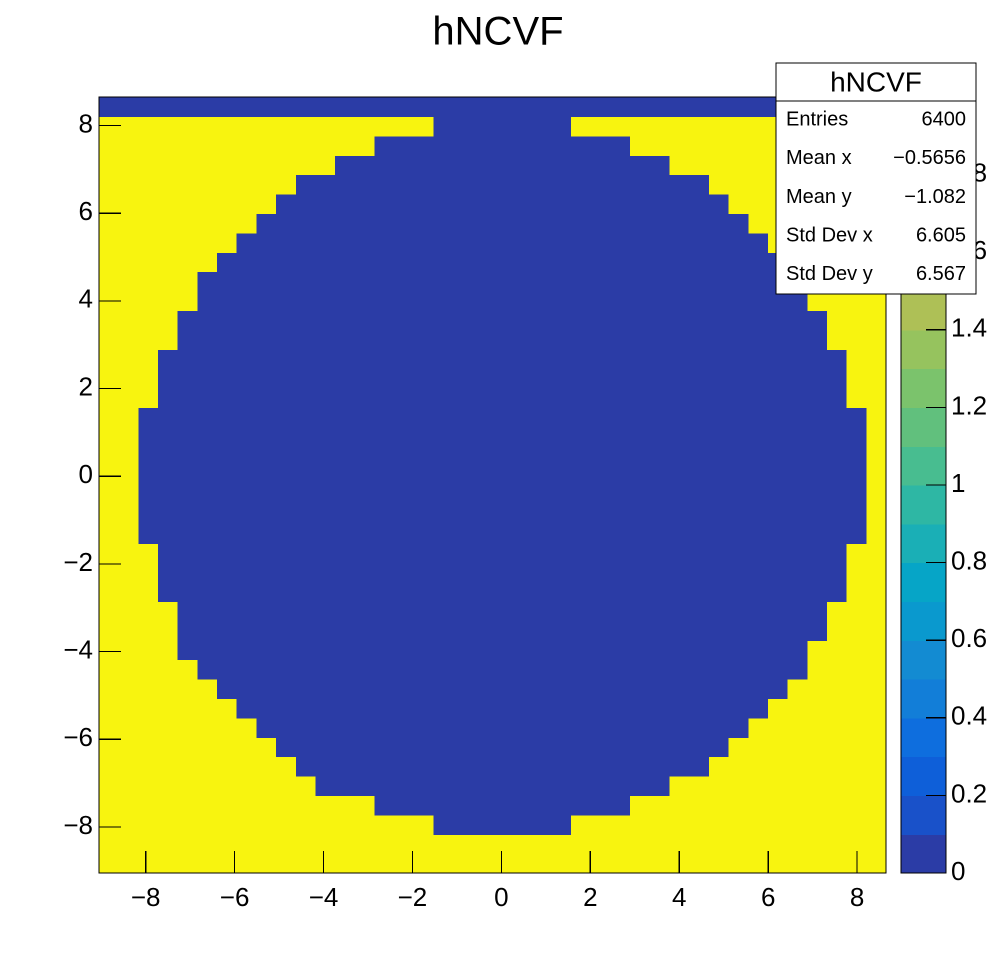 This screenshot has width=996, height=972. What do you see at coordinates (941, 235) in the screenshot?
I see `stats-value: 6.605` at bounding box center [941, 235].